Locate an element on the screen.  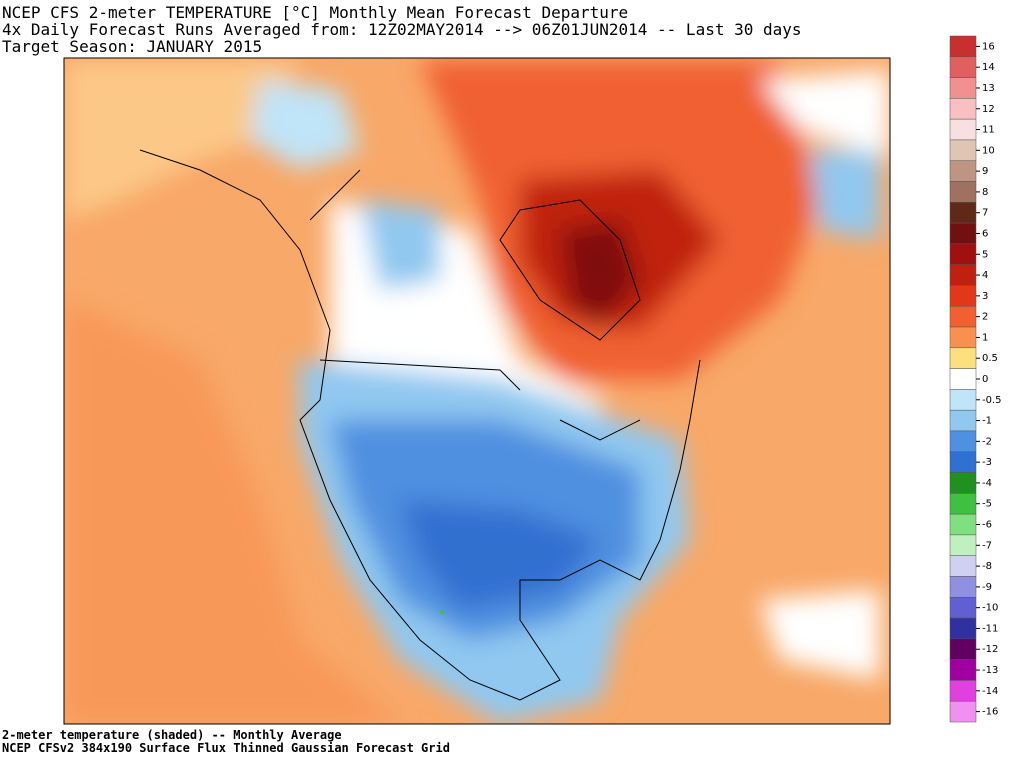
colorbar-label: 13 is located at coordinates (988, 88).